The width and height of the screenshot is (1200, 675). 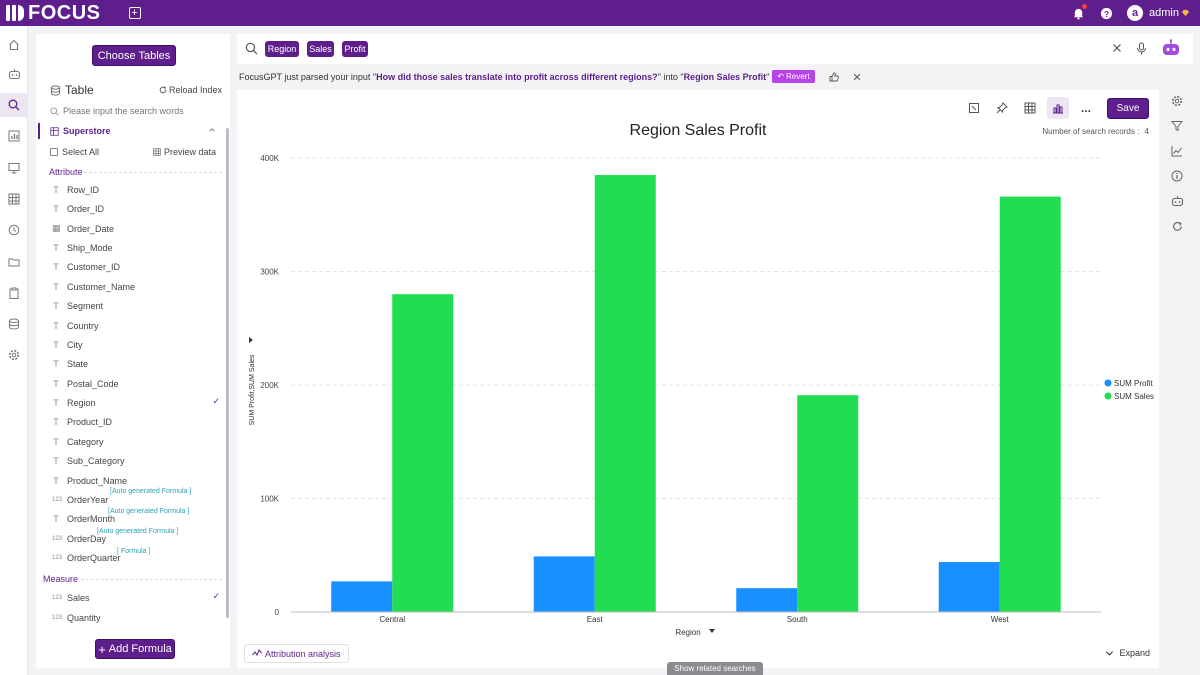 I want to click on attribution-analysis-button: Attribution analysis, so click(x=296, y=653).